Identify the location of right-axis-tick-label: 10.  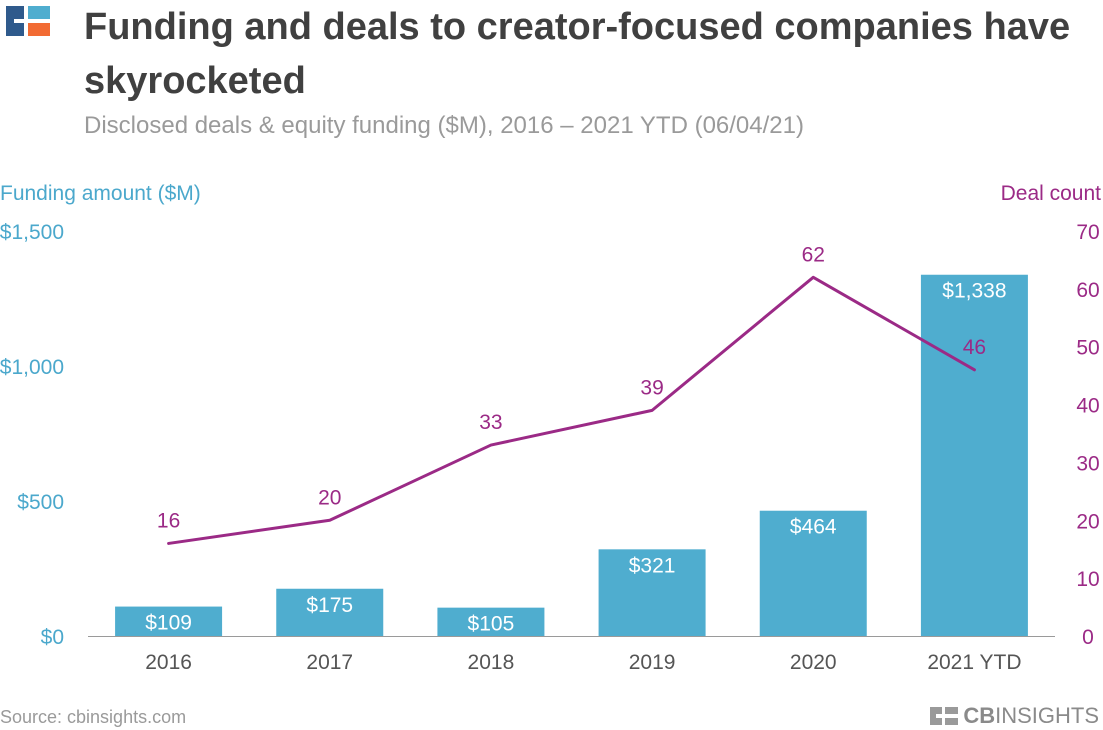
(1087, 579).